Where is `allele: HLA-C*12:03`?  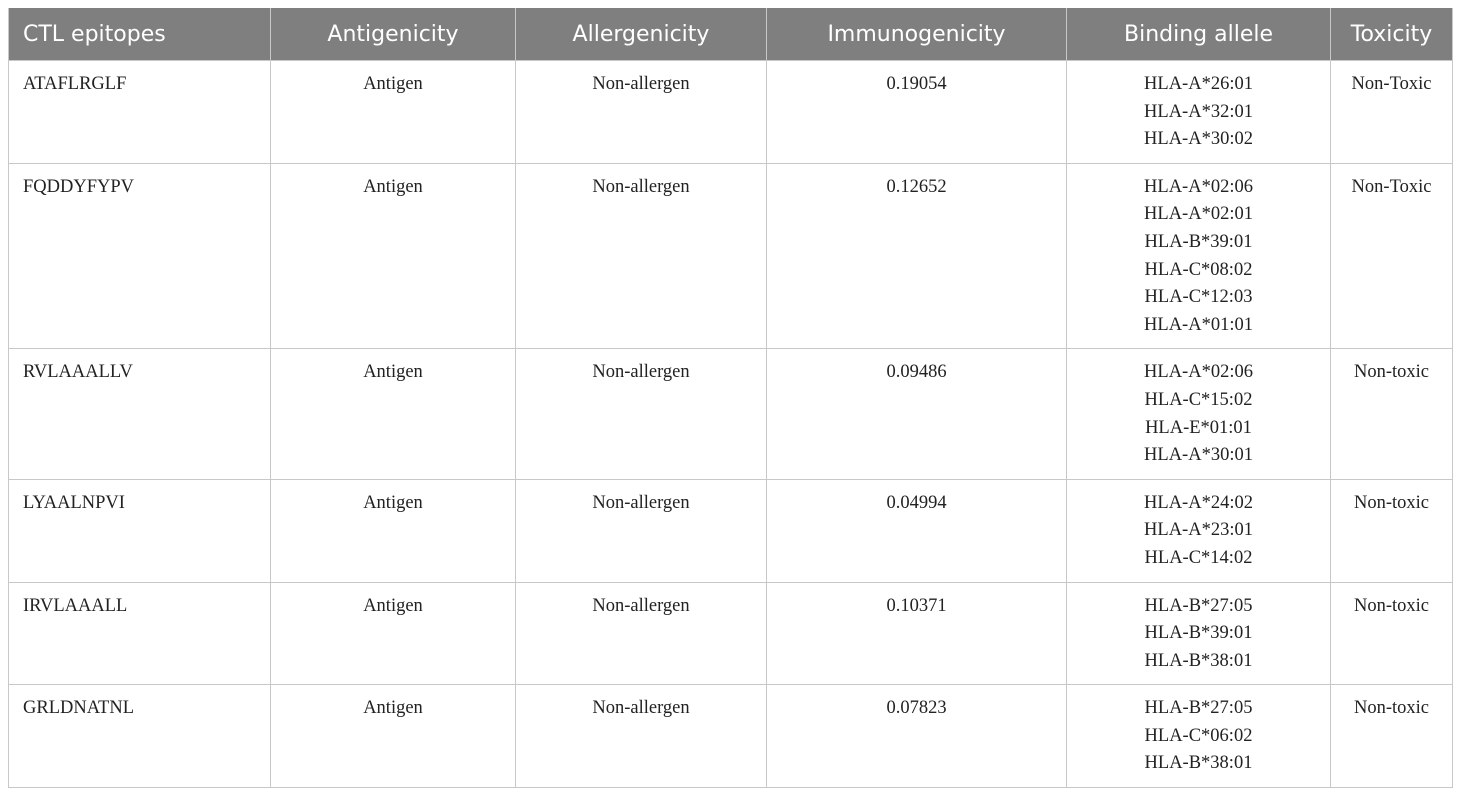 allele: HLA-C*12:03 is located at coordinates (1198, 297).